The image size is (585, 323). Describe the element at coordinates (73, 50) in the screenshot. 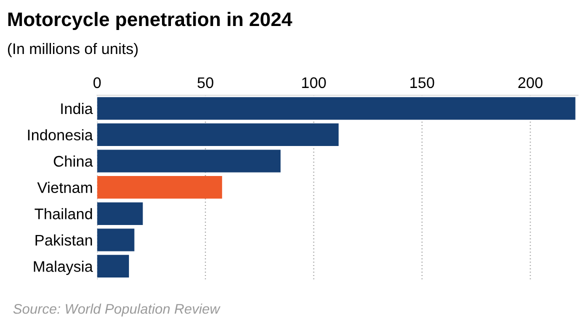

I see `chart-subtitle: (In millions of units)` at that location.